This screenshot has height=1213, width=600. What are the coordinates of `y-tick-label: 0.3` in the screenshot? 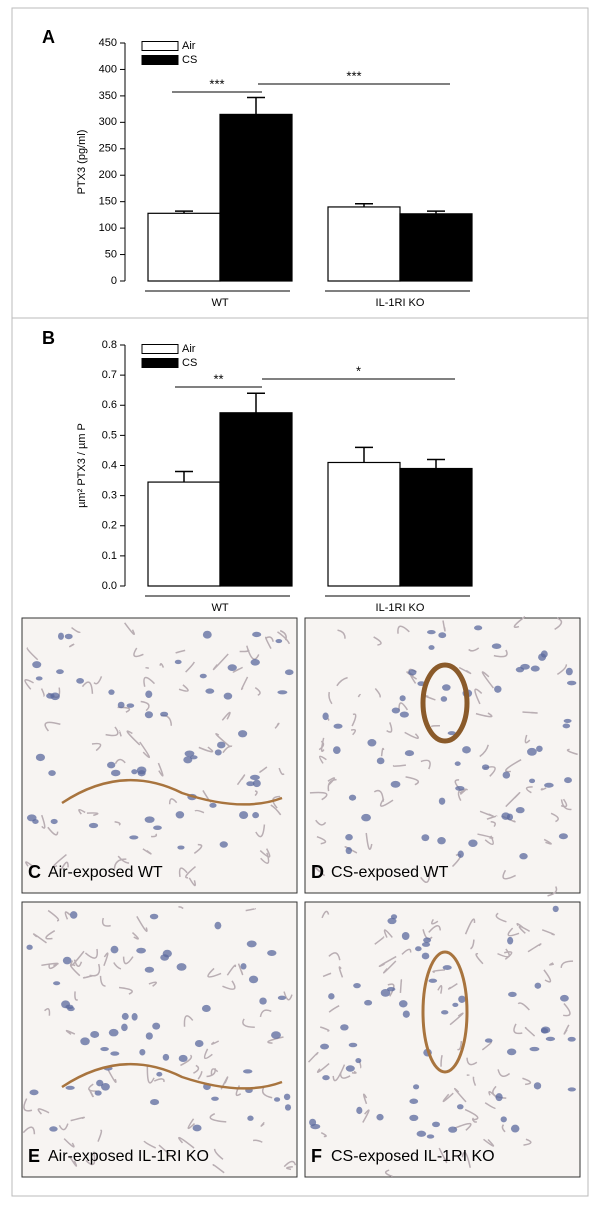 It's located at (109, 496).